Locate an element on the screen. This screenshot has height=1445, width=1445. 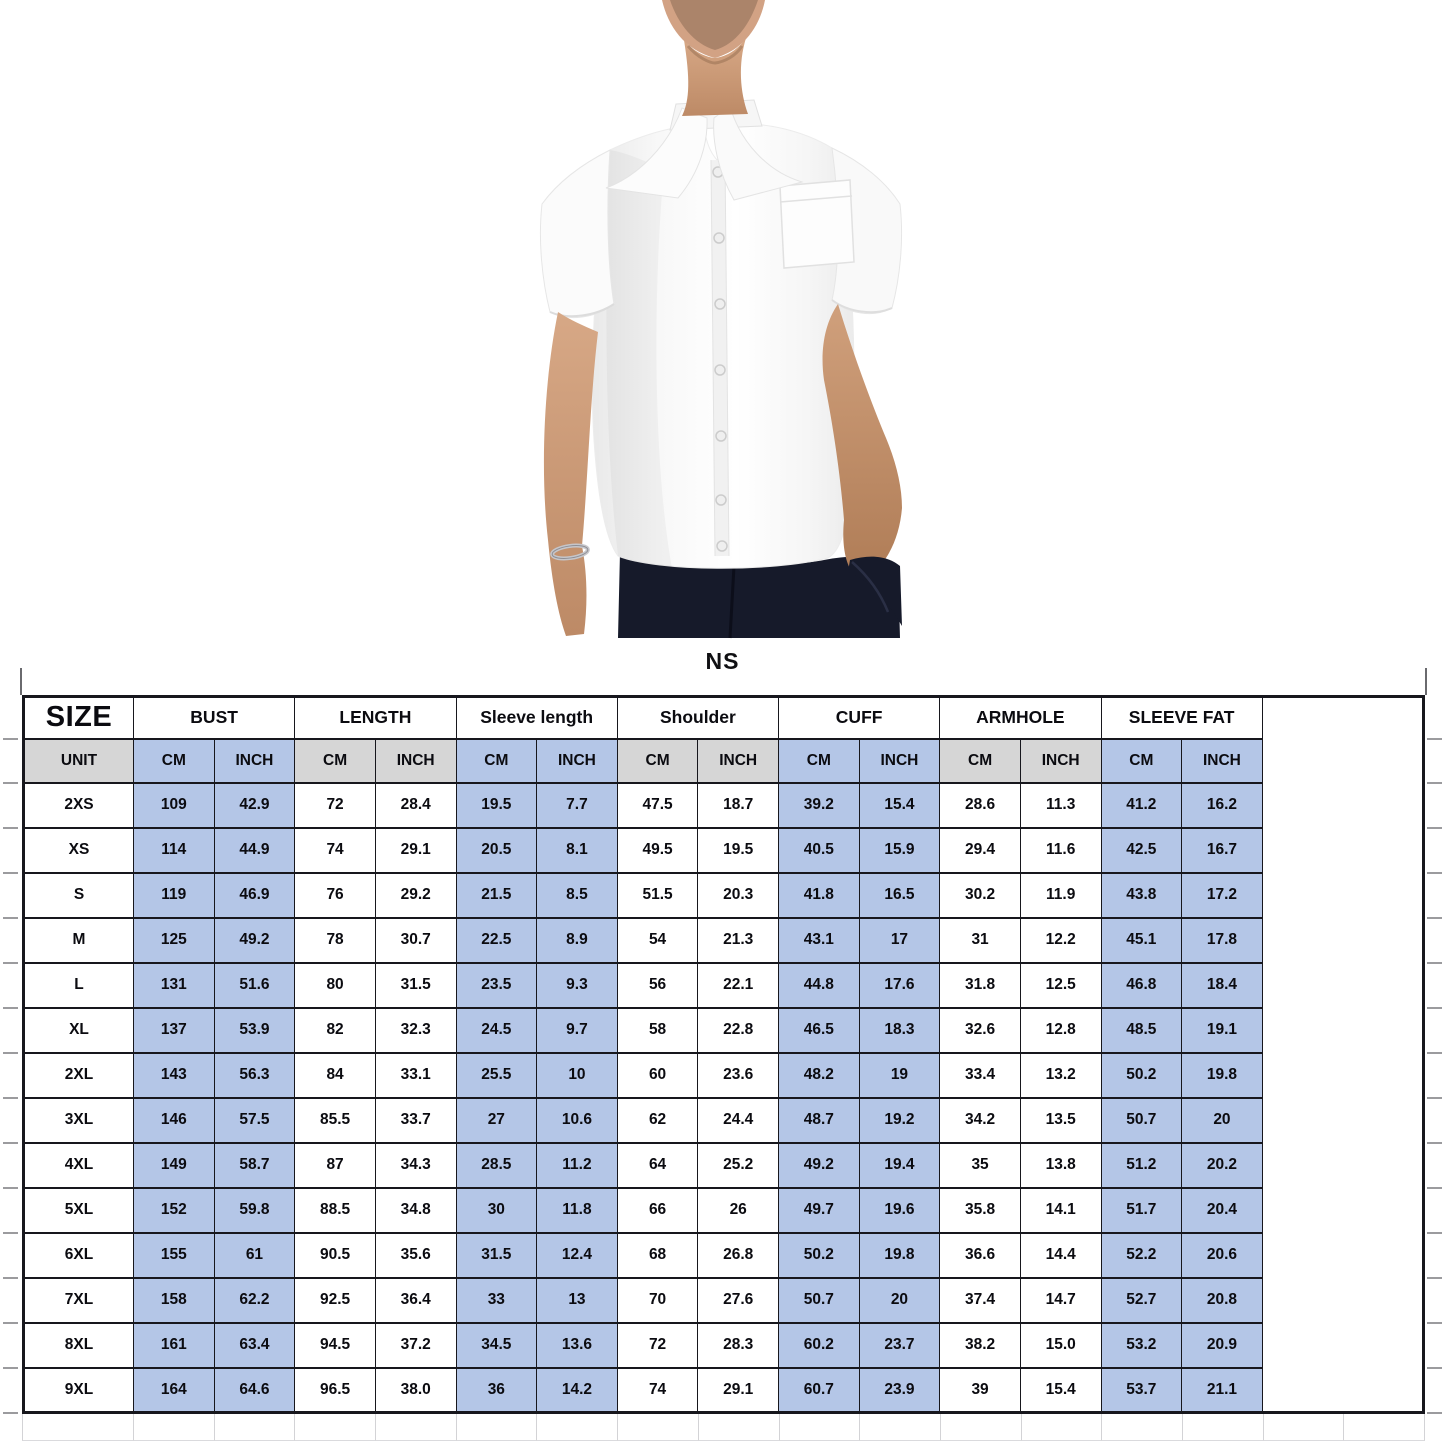
measurement-cell: 29.1 is located at coordinates (738, 1390).